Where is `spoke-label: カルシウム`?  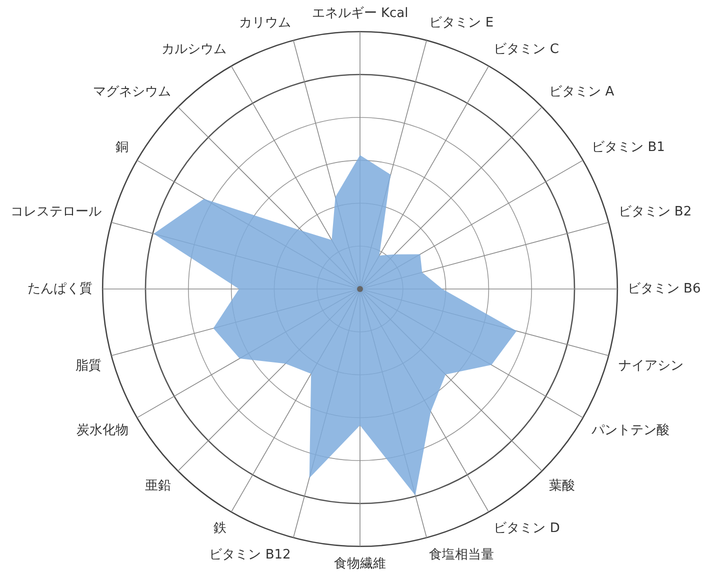 spoke-label: カルシウム is located at coordinates (193, 49).